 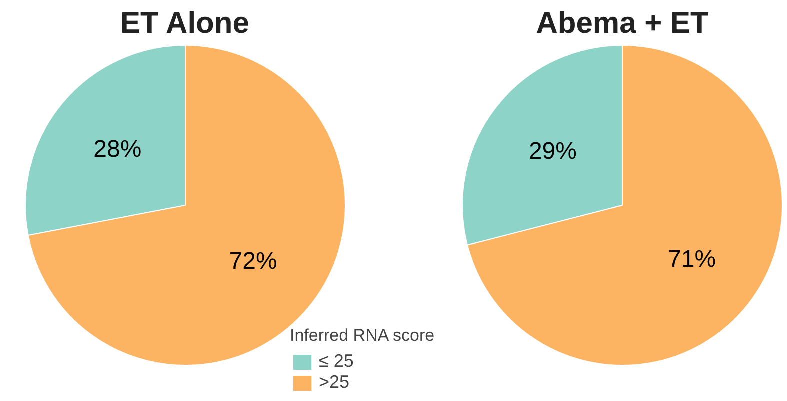 What do you see at coordinates (253, 262) in the screenshot?
I see `data-label: 72%` at bounding box center [253, 262].